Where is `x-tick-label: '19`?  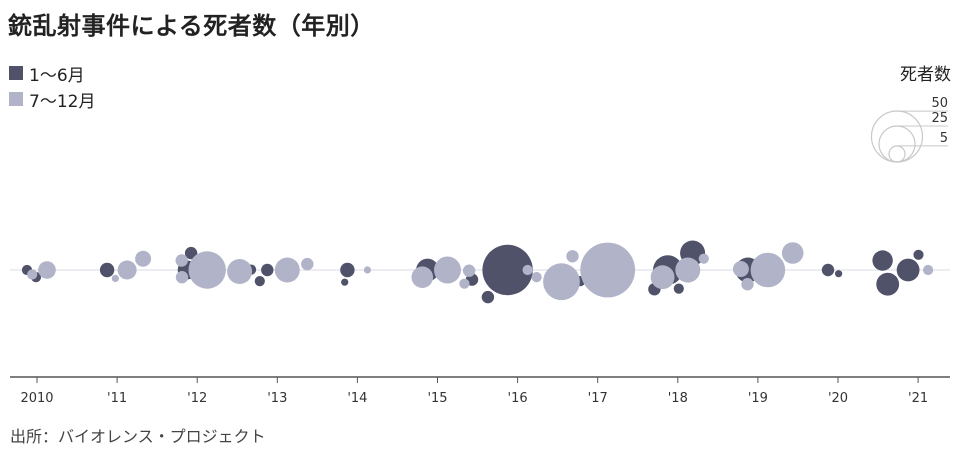
x-tick-label: '19 is located at coordinates (758, 398).